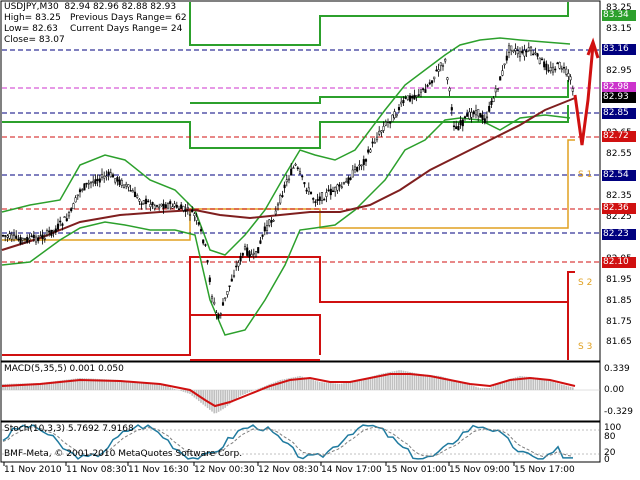  I want to click on time-axis-ticks, so click(259, 464).